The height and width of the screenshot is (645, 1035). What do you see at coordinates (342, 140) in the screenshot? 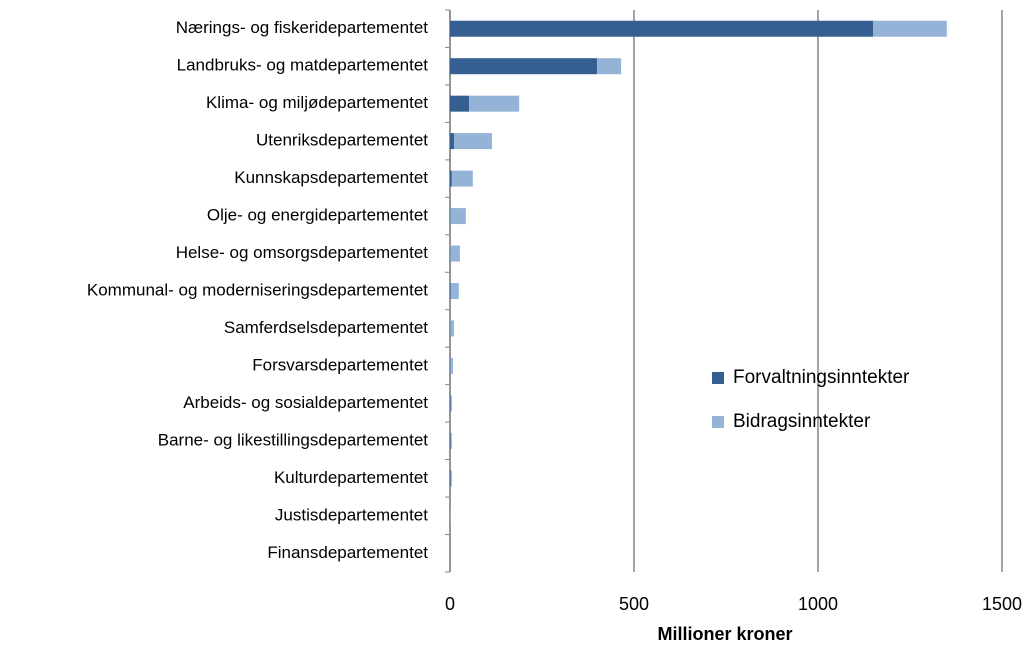
I see `y-tick-label: Utenriksdepartementet` at bounding box center [342, 140].